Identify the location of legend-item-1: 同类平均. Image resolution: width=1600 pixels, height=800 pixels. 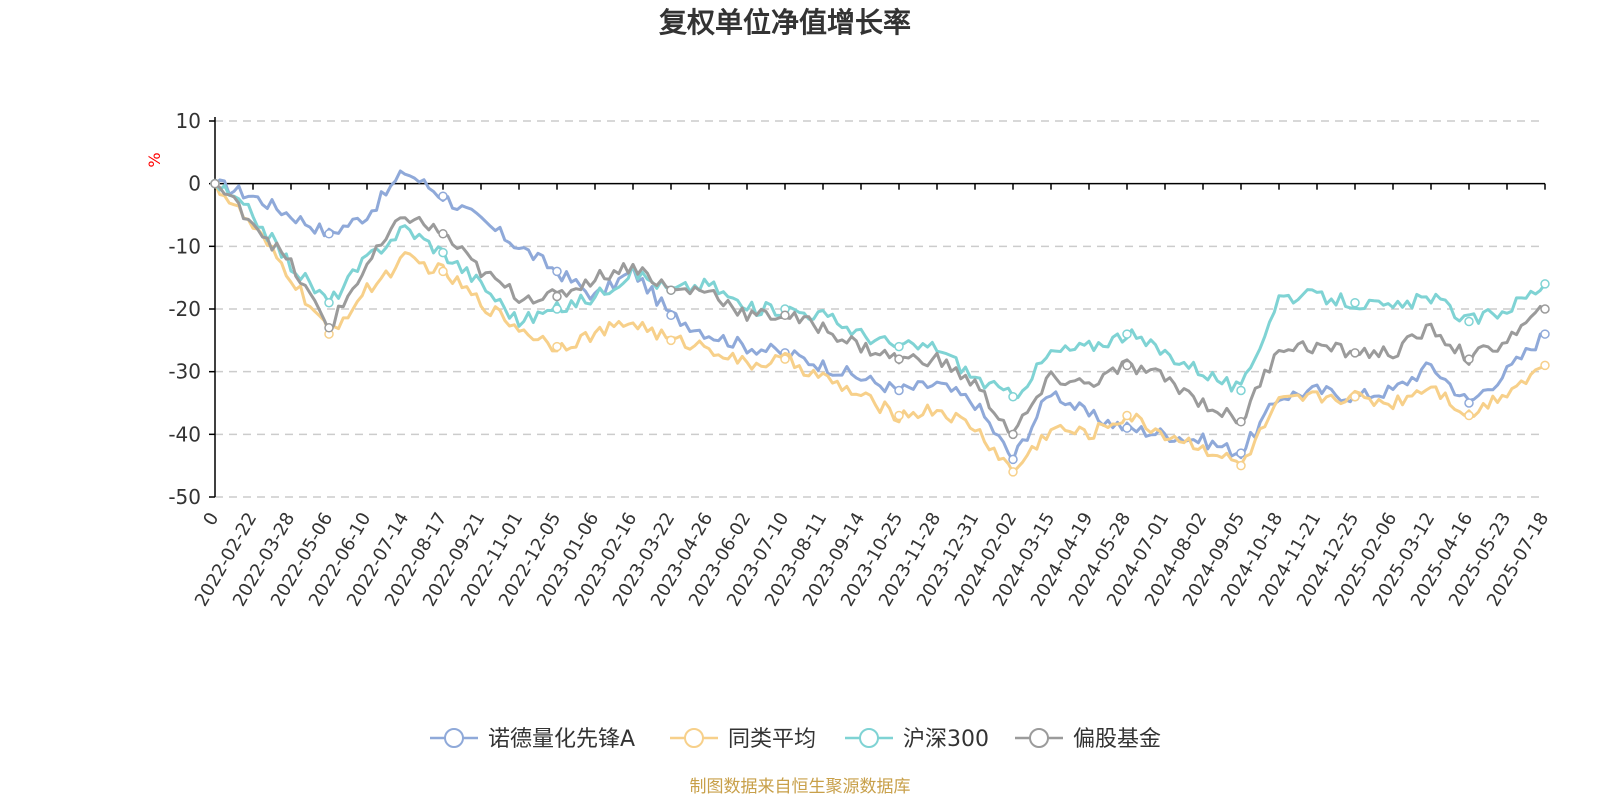
(743, 739).